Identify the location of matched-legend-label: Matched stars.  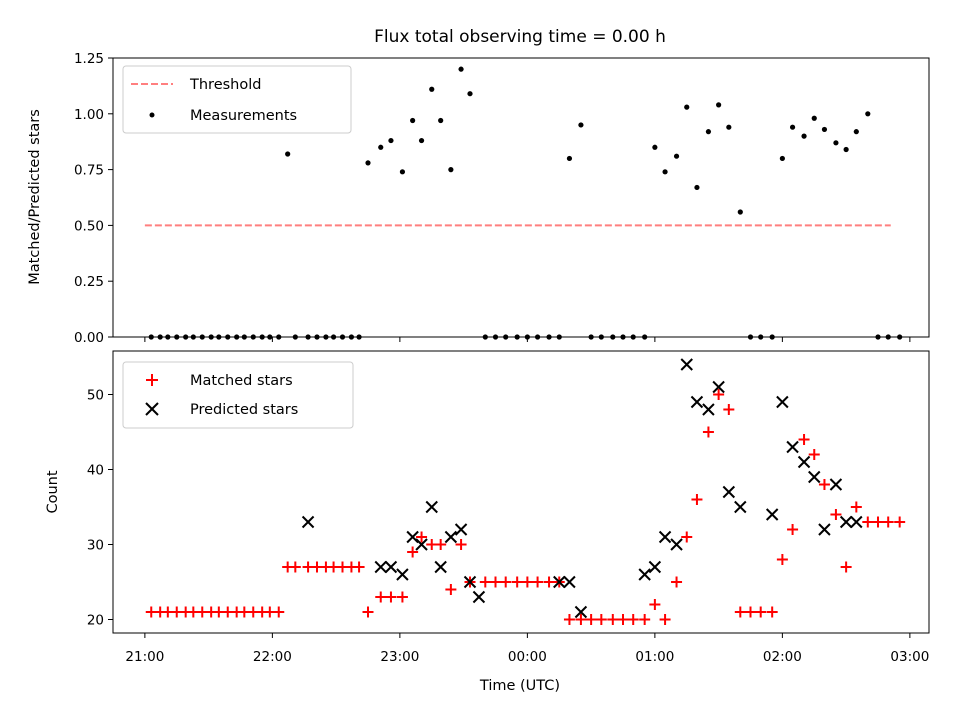
(241, 381).